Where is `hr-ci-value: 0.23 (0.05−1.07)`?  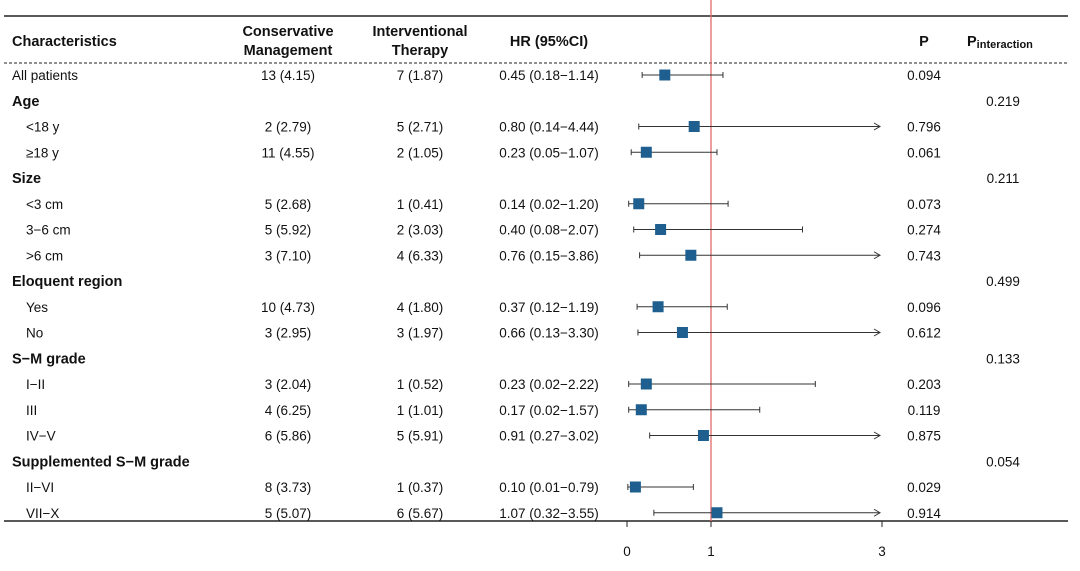 hr-ci-value: 0.23 (0.05−1.07) is located at coordinates (548, 152).